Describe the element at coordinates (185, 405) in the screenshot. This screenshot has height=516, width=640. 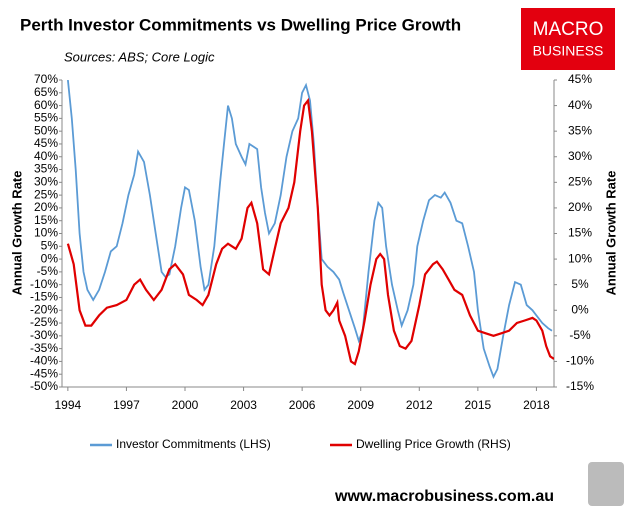
I see `x-tick-label: 2000` at that location.